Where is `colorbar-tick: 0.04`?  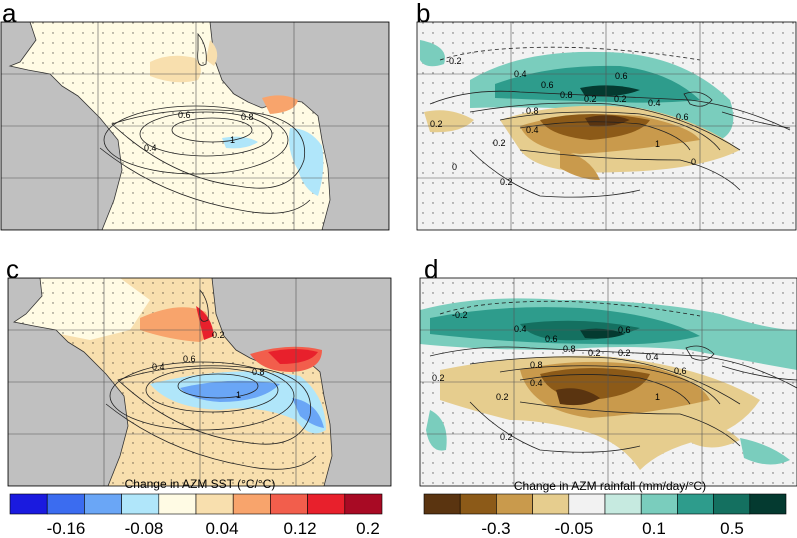 colorbar-tick: 0.04 is located at coordinates (221, 528).